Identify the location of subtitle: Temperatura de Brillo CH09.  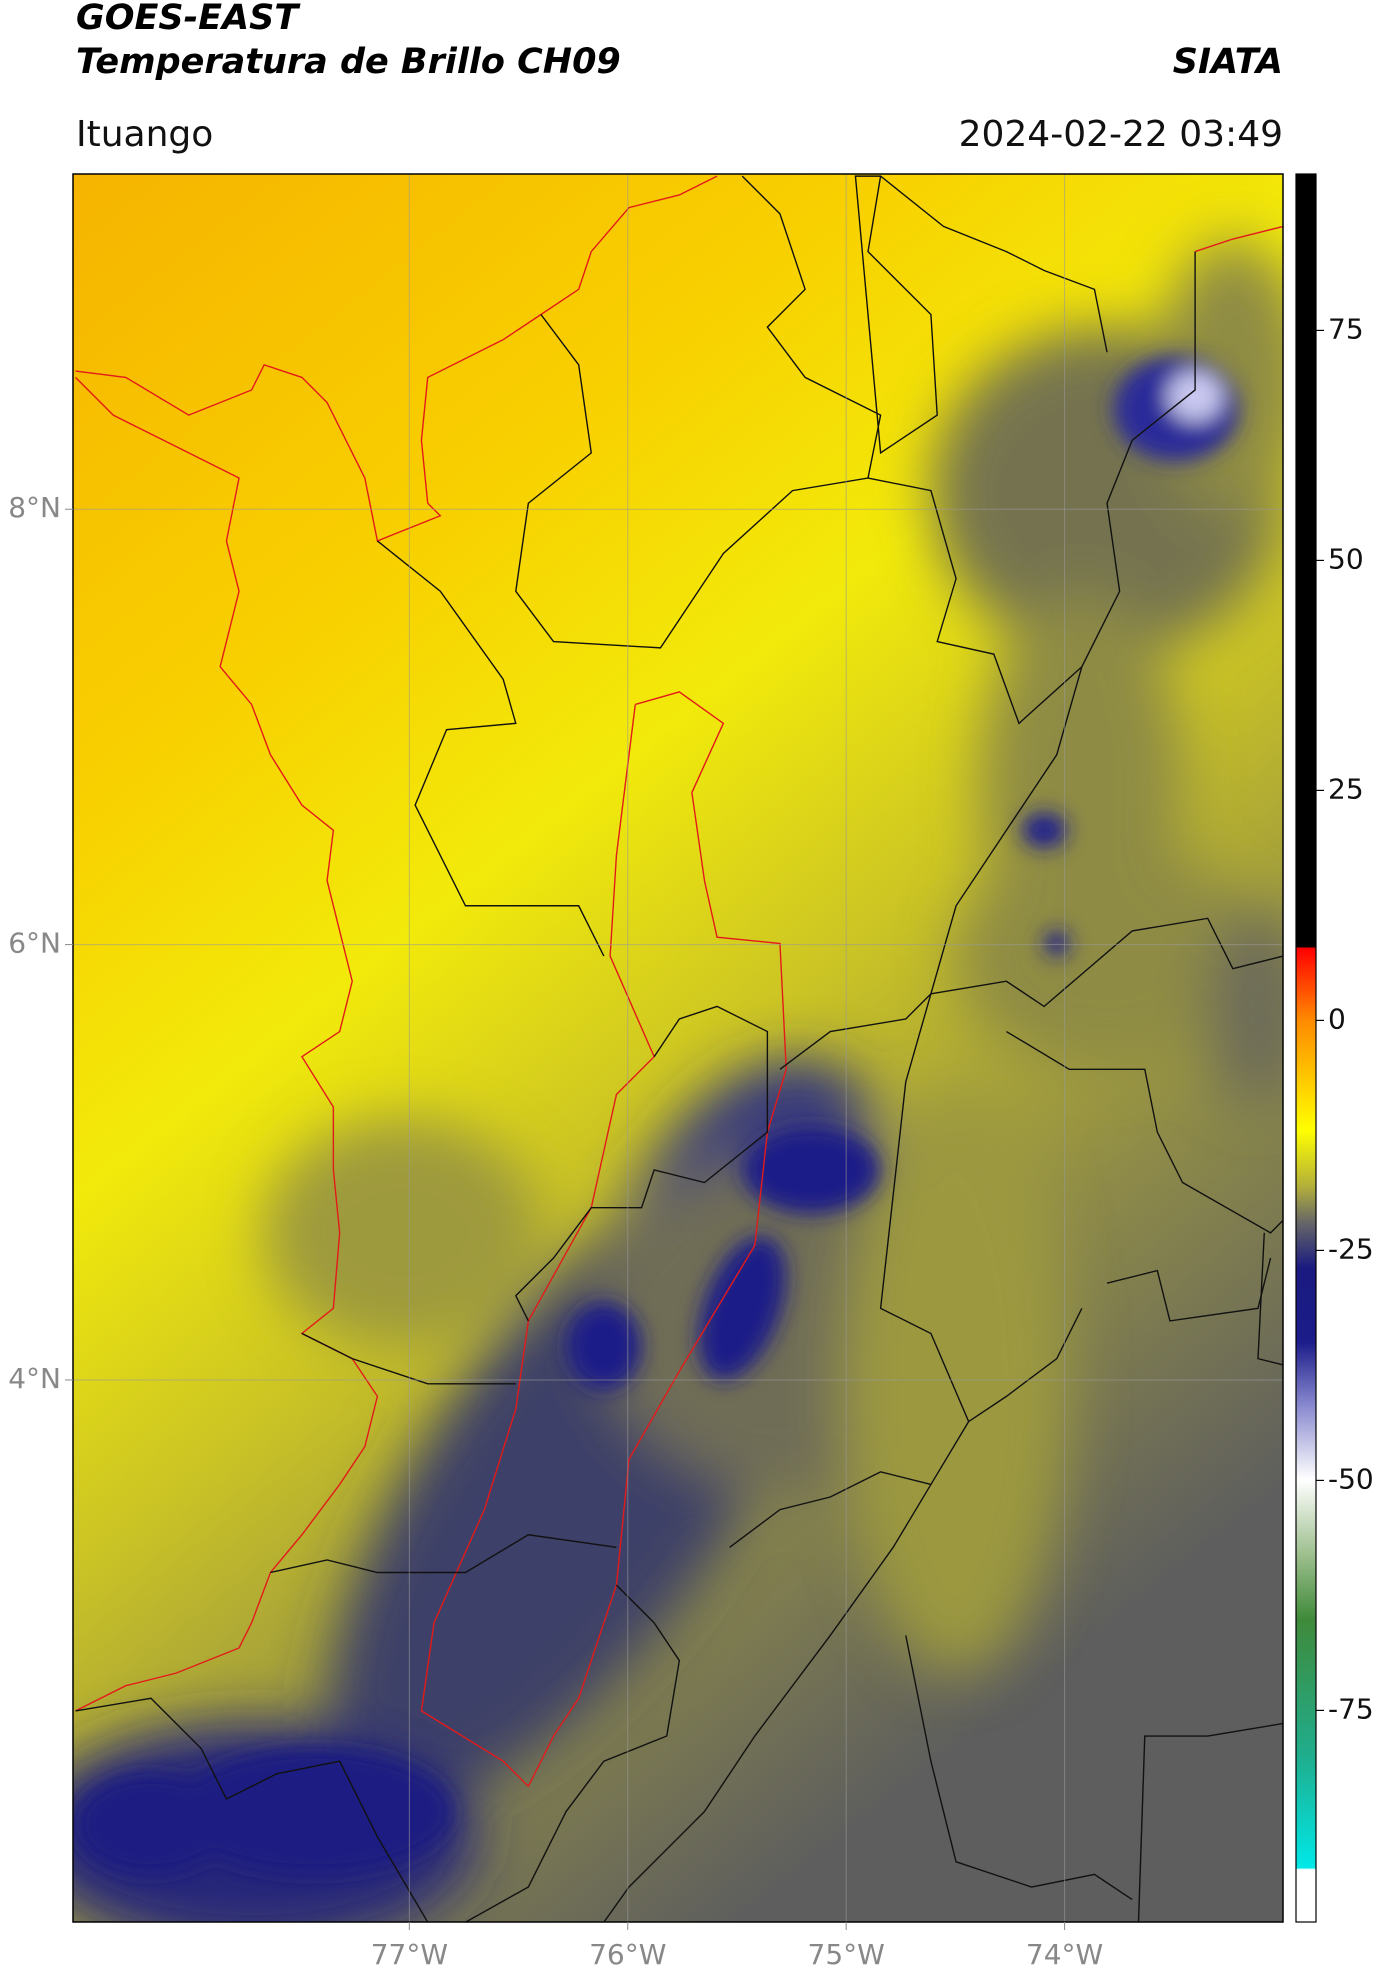
(348, 62).